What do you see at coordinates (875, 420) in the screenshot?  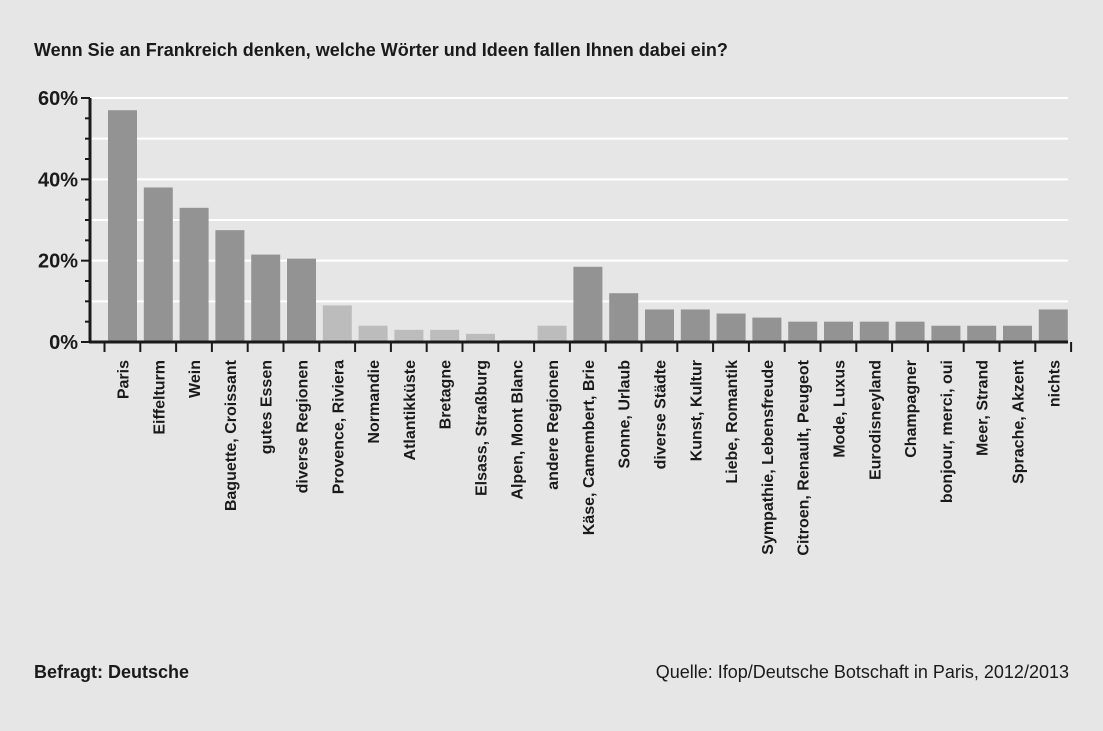 I see `x-tick-label: Eurodisneyland` at bounding box center [875, 420].